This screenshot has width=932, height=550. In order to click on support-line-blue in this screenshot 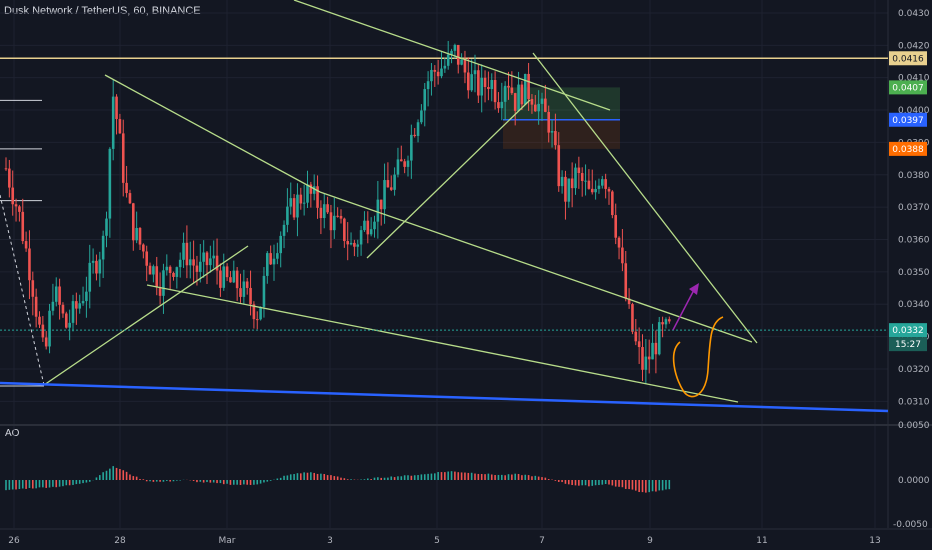, I will do `click(444, 397)`.